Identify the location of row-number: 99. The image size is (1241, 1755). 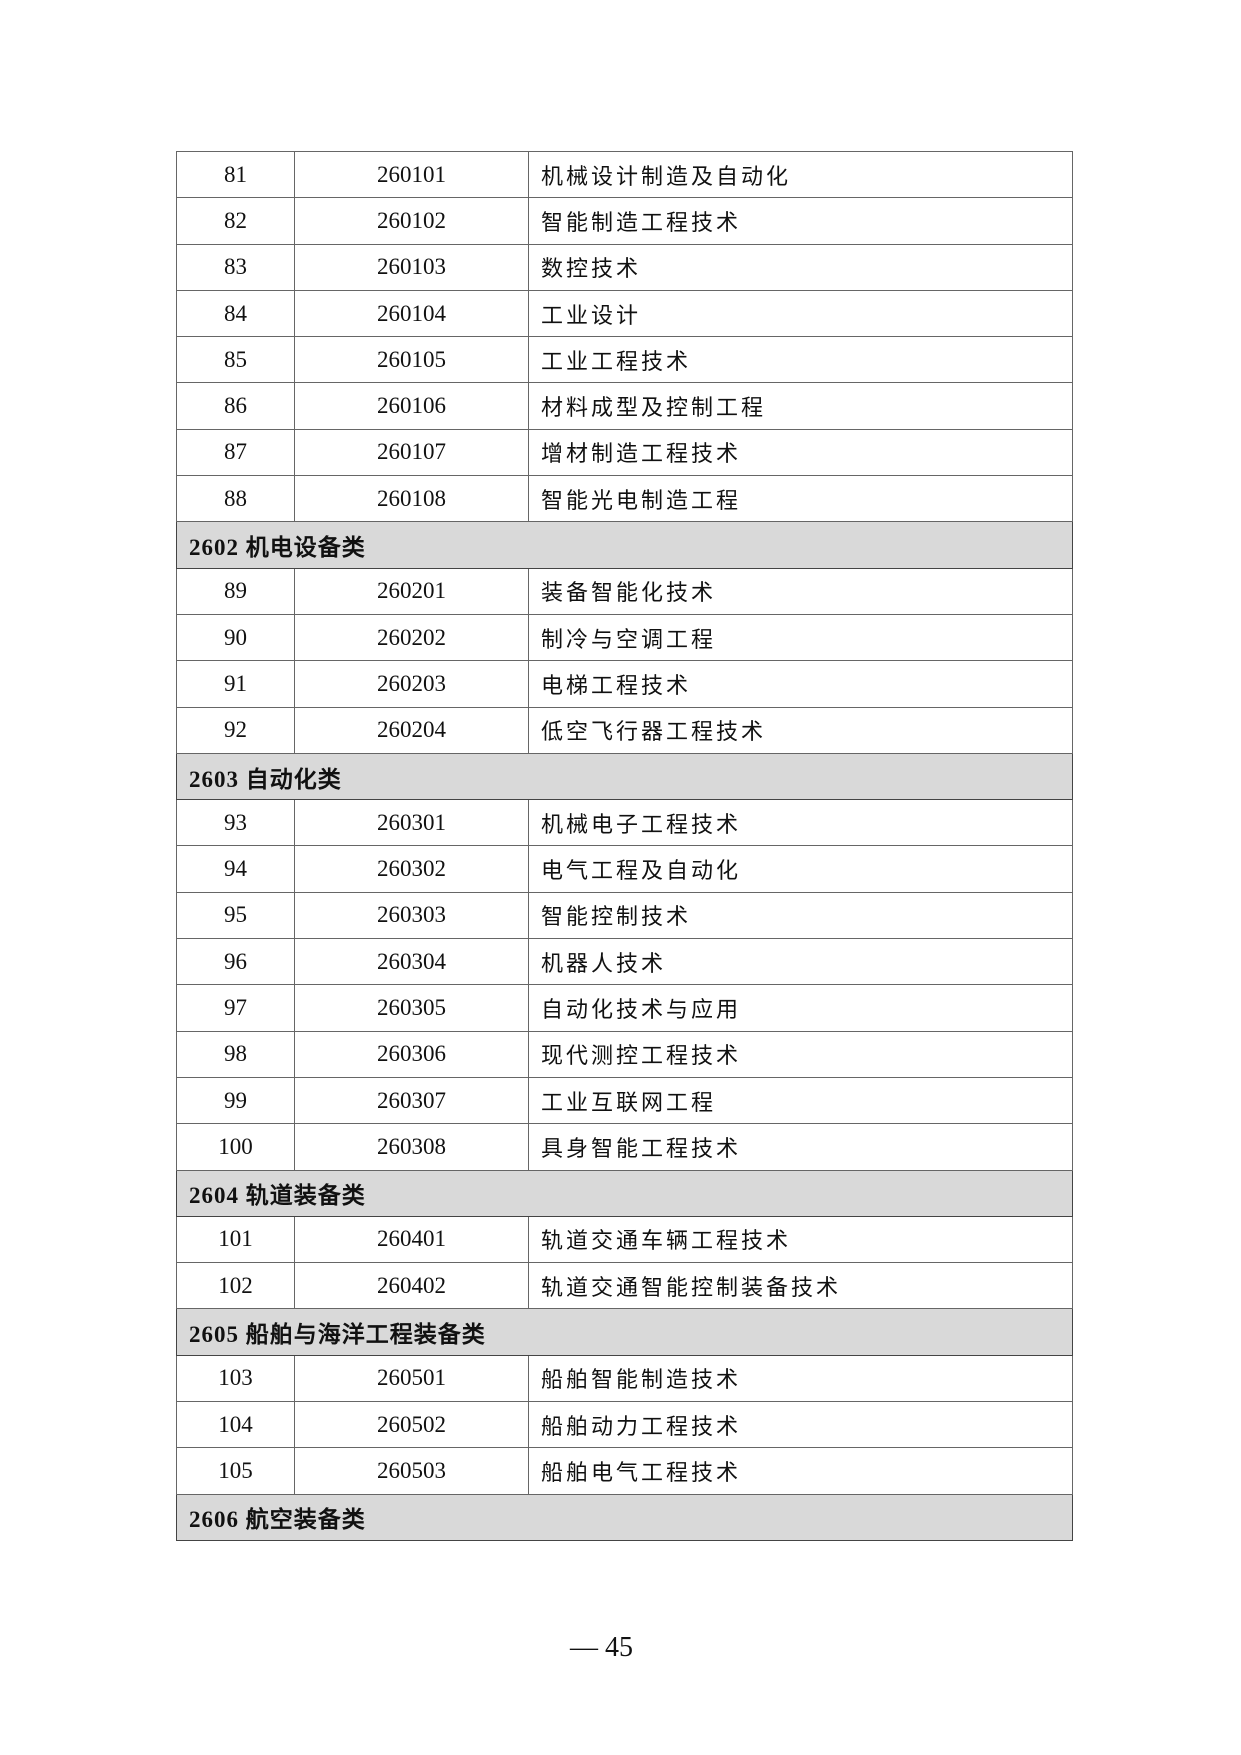
(235, 1100).